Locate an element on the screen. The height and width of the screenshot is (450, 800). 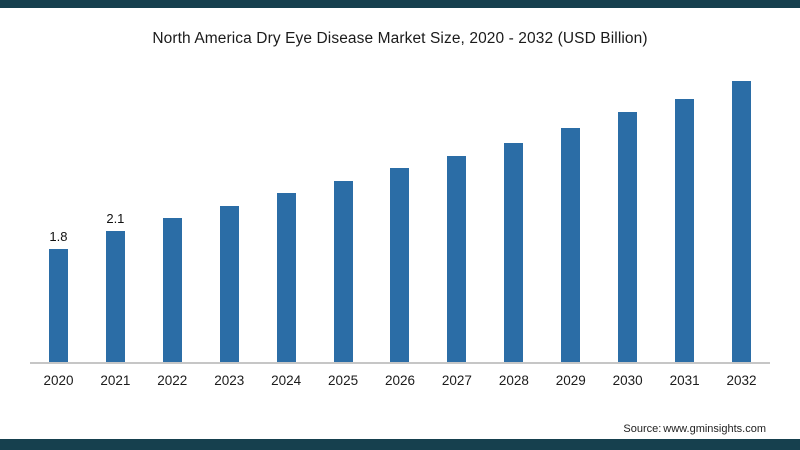
bar-2029 is located at coordinates (571, 245).